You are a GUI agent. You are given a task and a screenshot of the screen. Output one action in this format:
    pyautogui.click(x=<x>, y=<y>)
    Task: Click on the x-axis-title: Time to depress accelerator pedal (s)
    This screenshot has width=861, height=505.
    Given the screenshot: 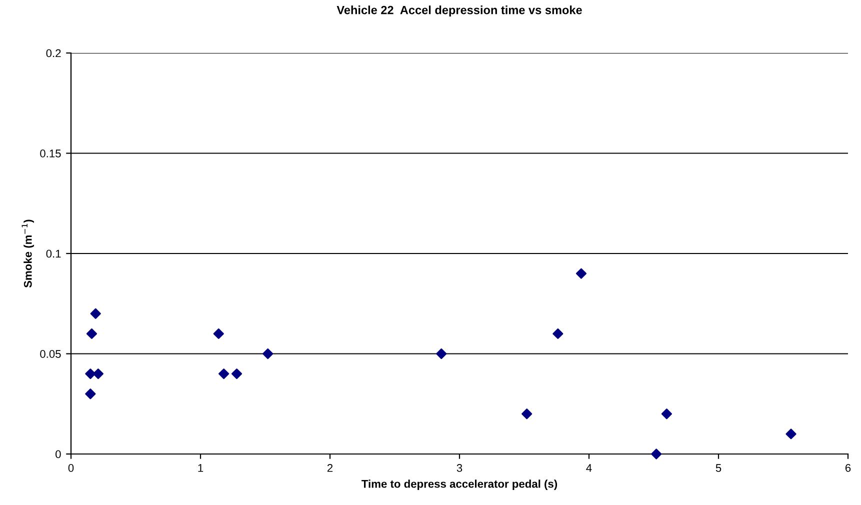 What is the action you would take?
    pyautogui.click(x=460, y=485)
    